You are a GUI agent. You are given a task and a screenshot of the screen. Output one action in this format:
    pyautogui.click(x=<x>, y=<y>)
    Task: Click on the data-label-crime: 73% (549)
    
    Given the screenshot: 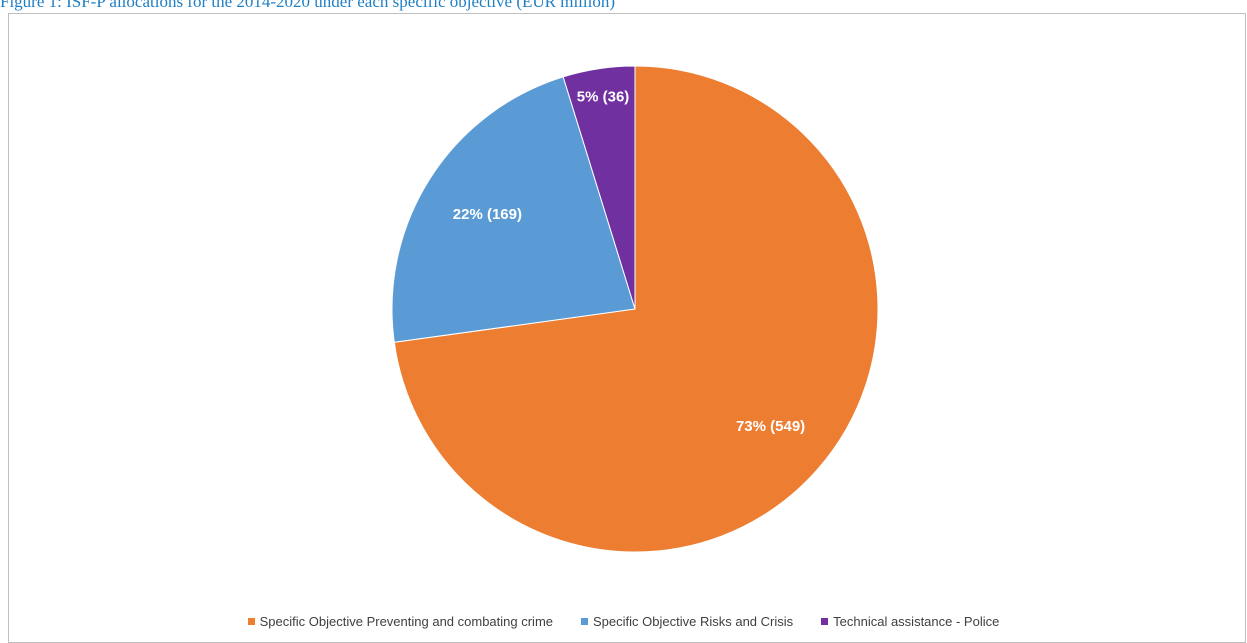 What is the action you would take?
    pyautogui.click(x=770, y=426)
    